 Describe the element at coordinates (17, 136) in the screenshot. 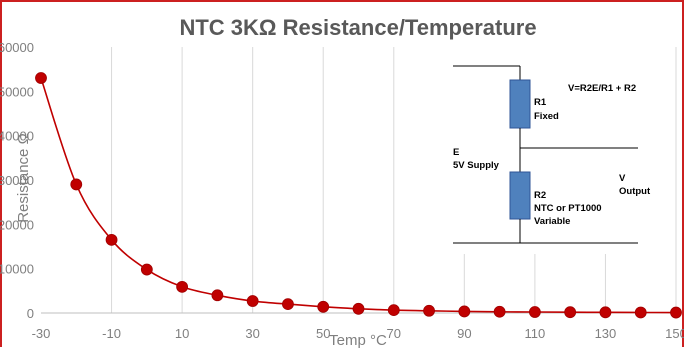

I see `y-tick-label: 40000` at that location.